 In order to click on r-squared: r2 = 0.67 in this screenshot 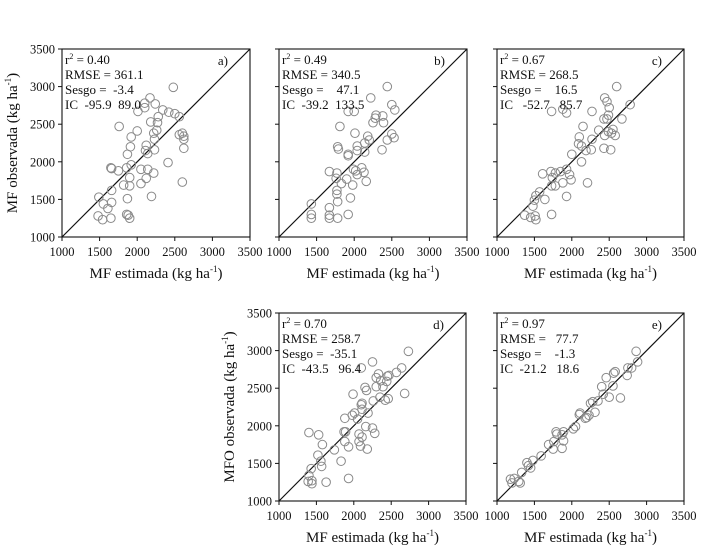, I will do `click(522, 59)`.